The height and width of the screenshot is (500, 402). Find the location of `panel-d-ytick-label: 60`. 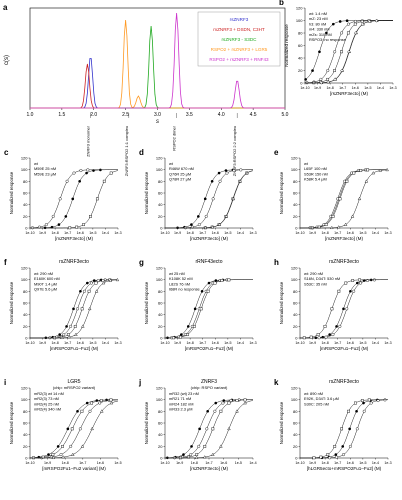

panel-d-ytick-label: 60 is located at coordinates (160, 193).